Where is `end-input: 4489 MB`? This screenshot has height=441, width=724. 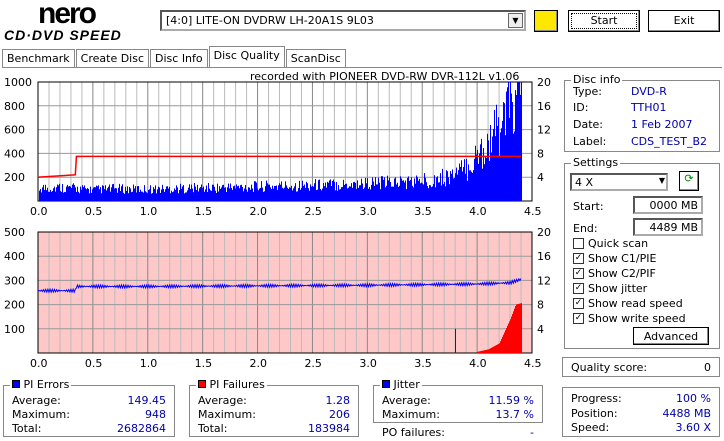
end-input: 4489 MB is located at coordinates (668, 227).